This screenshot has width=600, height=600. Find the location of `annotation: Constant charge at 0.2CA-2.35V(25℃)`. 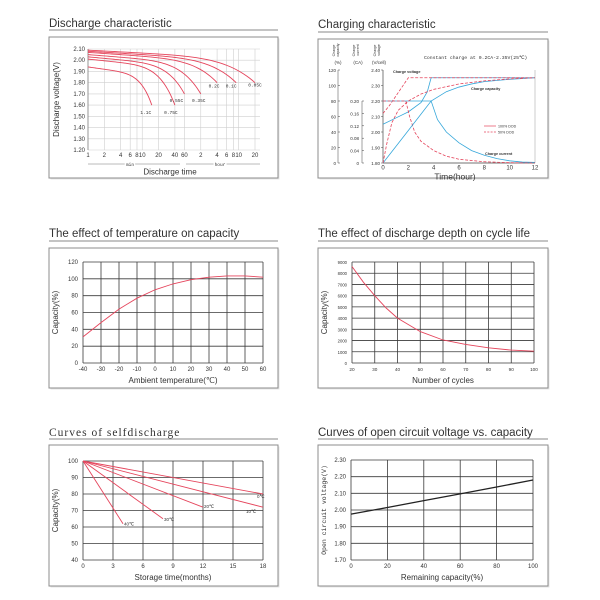

annotation: Constant charge at 0.2CA-2.35V(25℃) is located at coordinates (475, 58).